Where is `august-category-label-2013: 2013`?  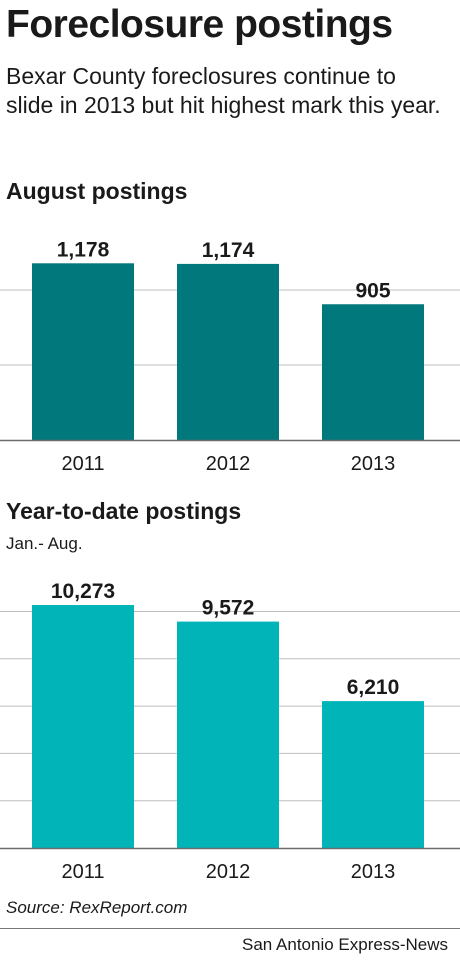 august-category-label-2013: 2013 is located at coordinates (373, 464).